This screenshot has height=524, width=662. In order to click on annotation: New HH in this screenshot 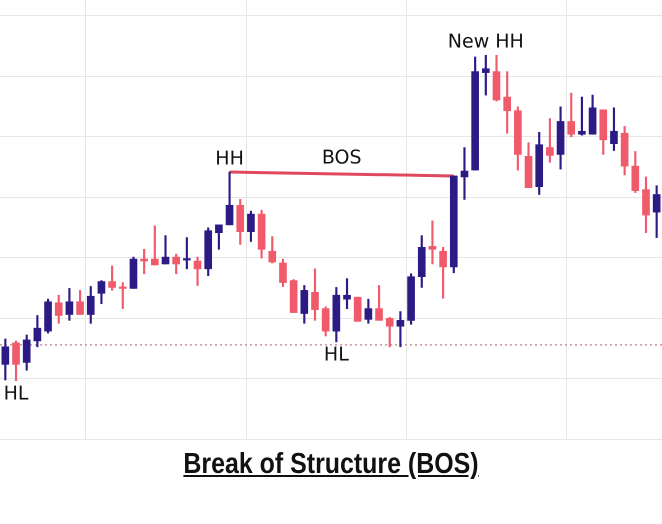, I will do `click(486, 41)`.